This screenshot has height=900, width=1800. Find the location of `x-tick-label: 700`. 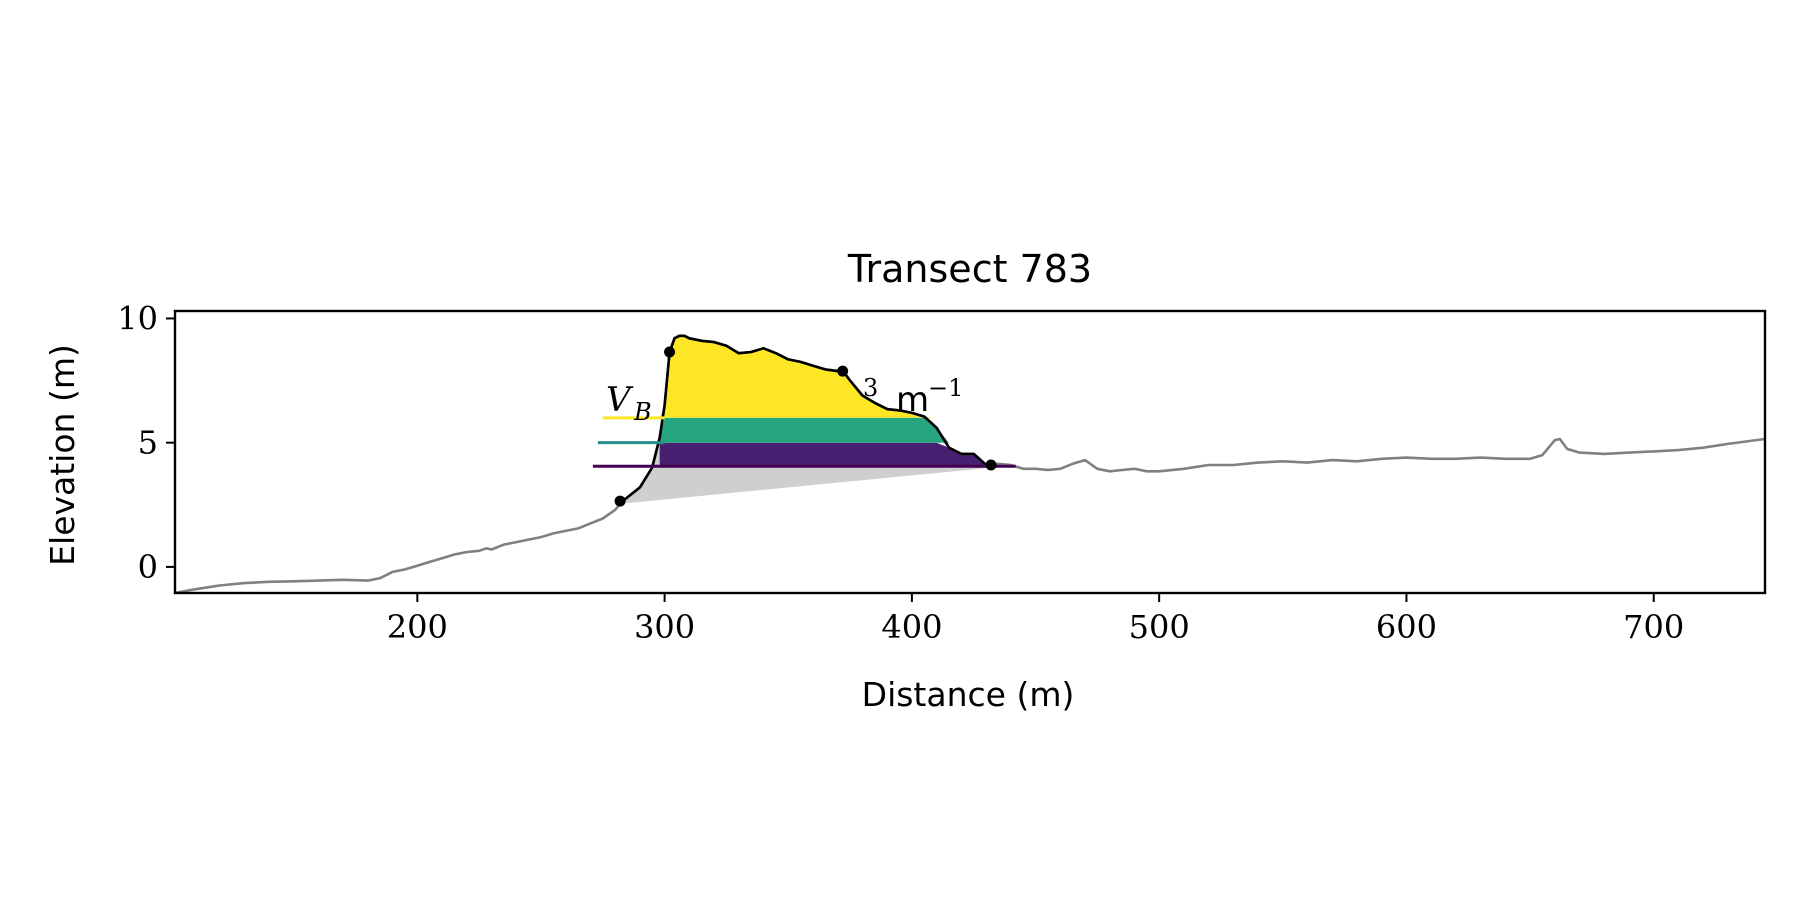

x-tick-label: 700 is located at coordinates (1653, 627).